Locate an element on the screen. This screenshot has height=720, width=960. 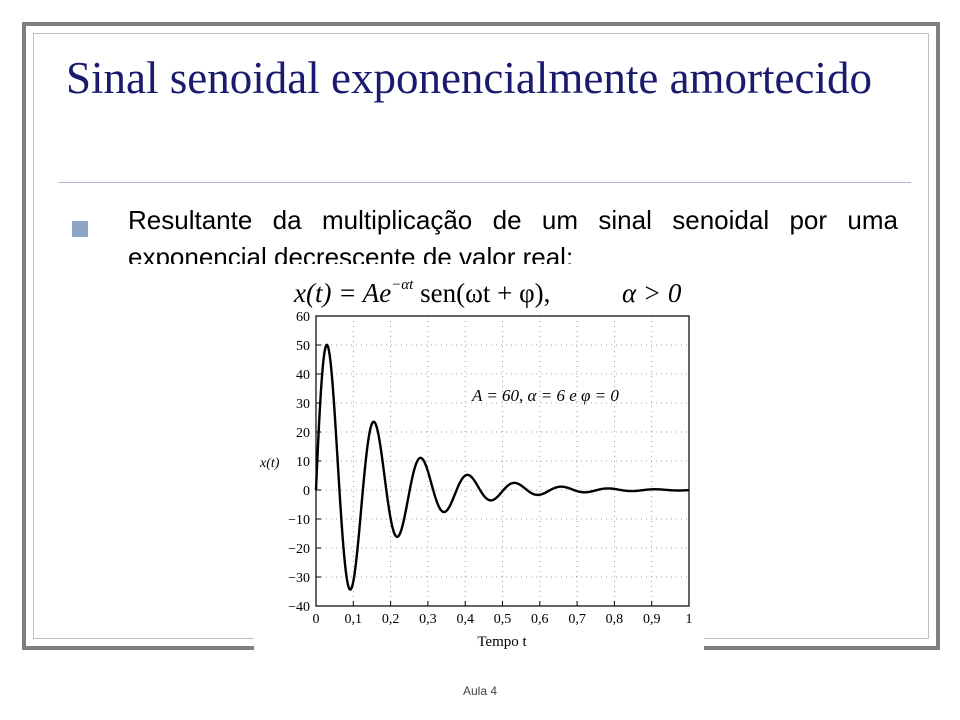
x-tick-label: 0,7 is located at coordinates (577, 619).